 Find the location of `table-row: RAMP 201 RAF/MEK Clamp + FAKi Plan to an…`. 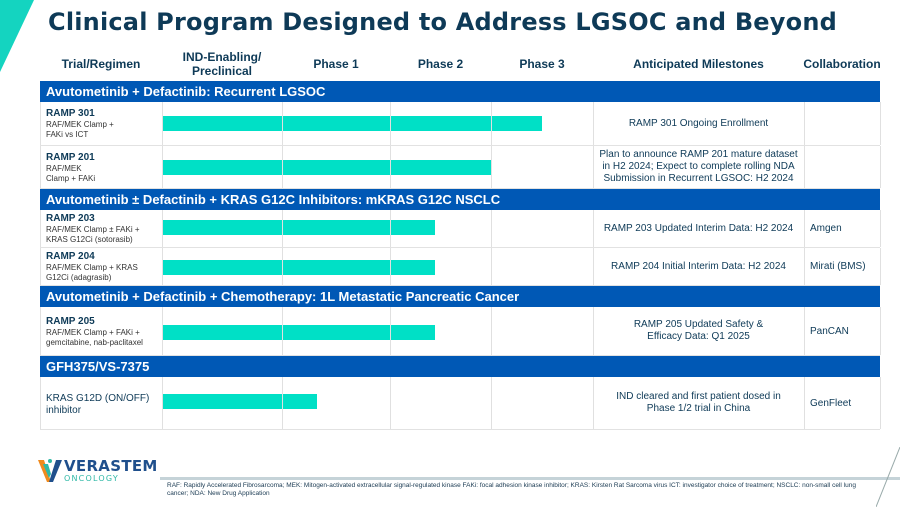

table-row: RAMP 201 RAF/MEK Clamp + FAKi Plan to an… is located at coordinates (460, 167).